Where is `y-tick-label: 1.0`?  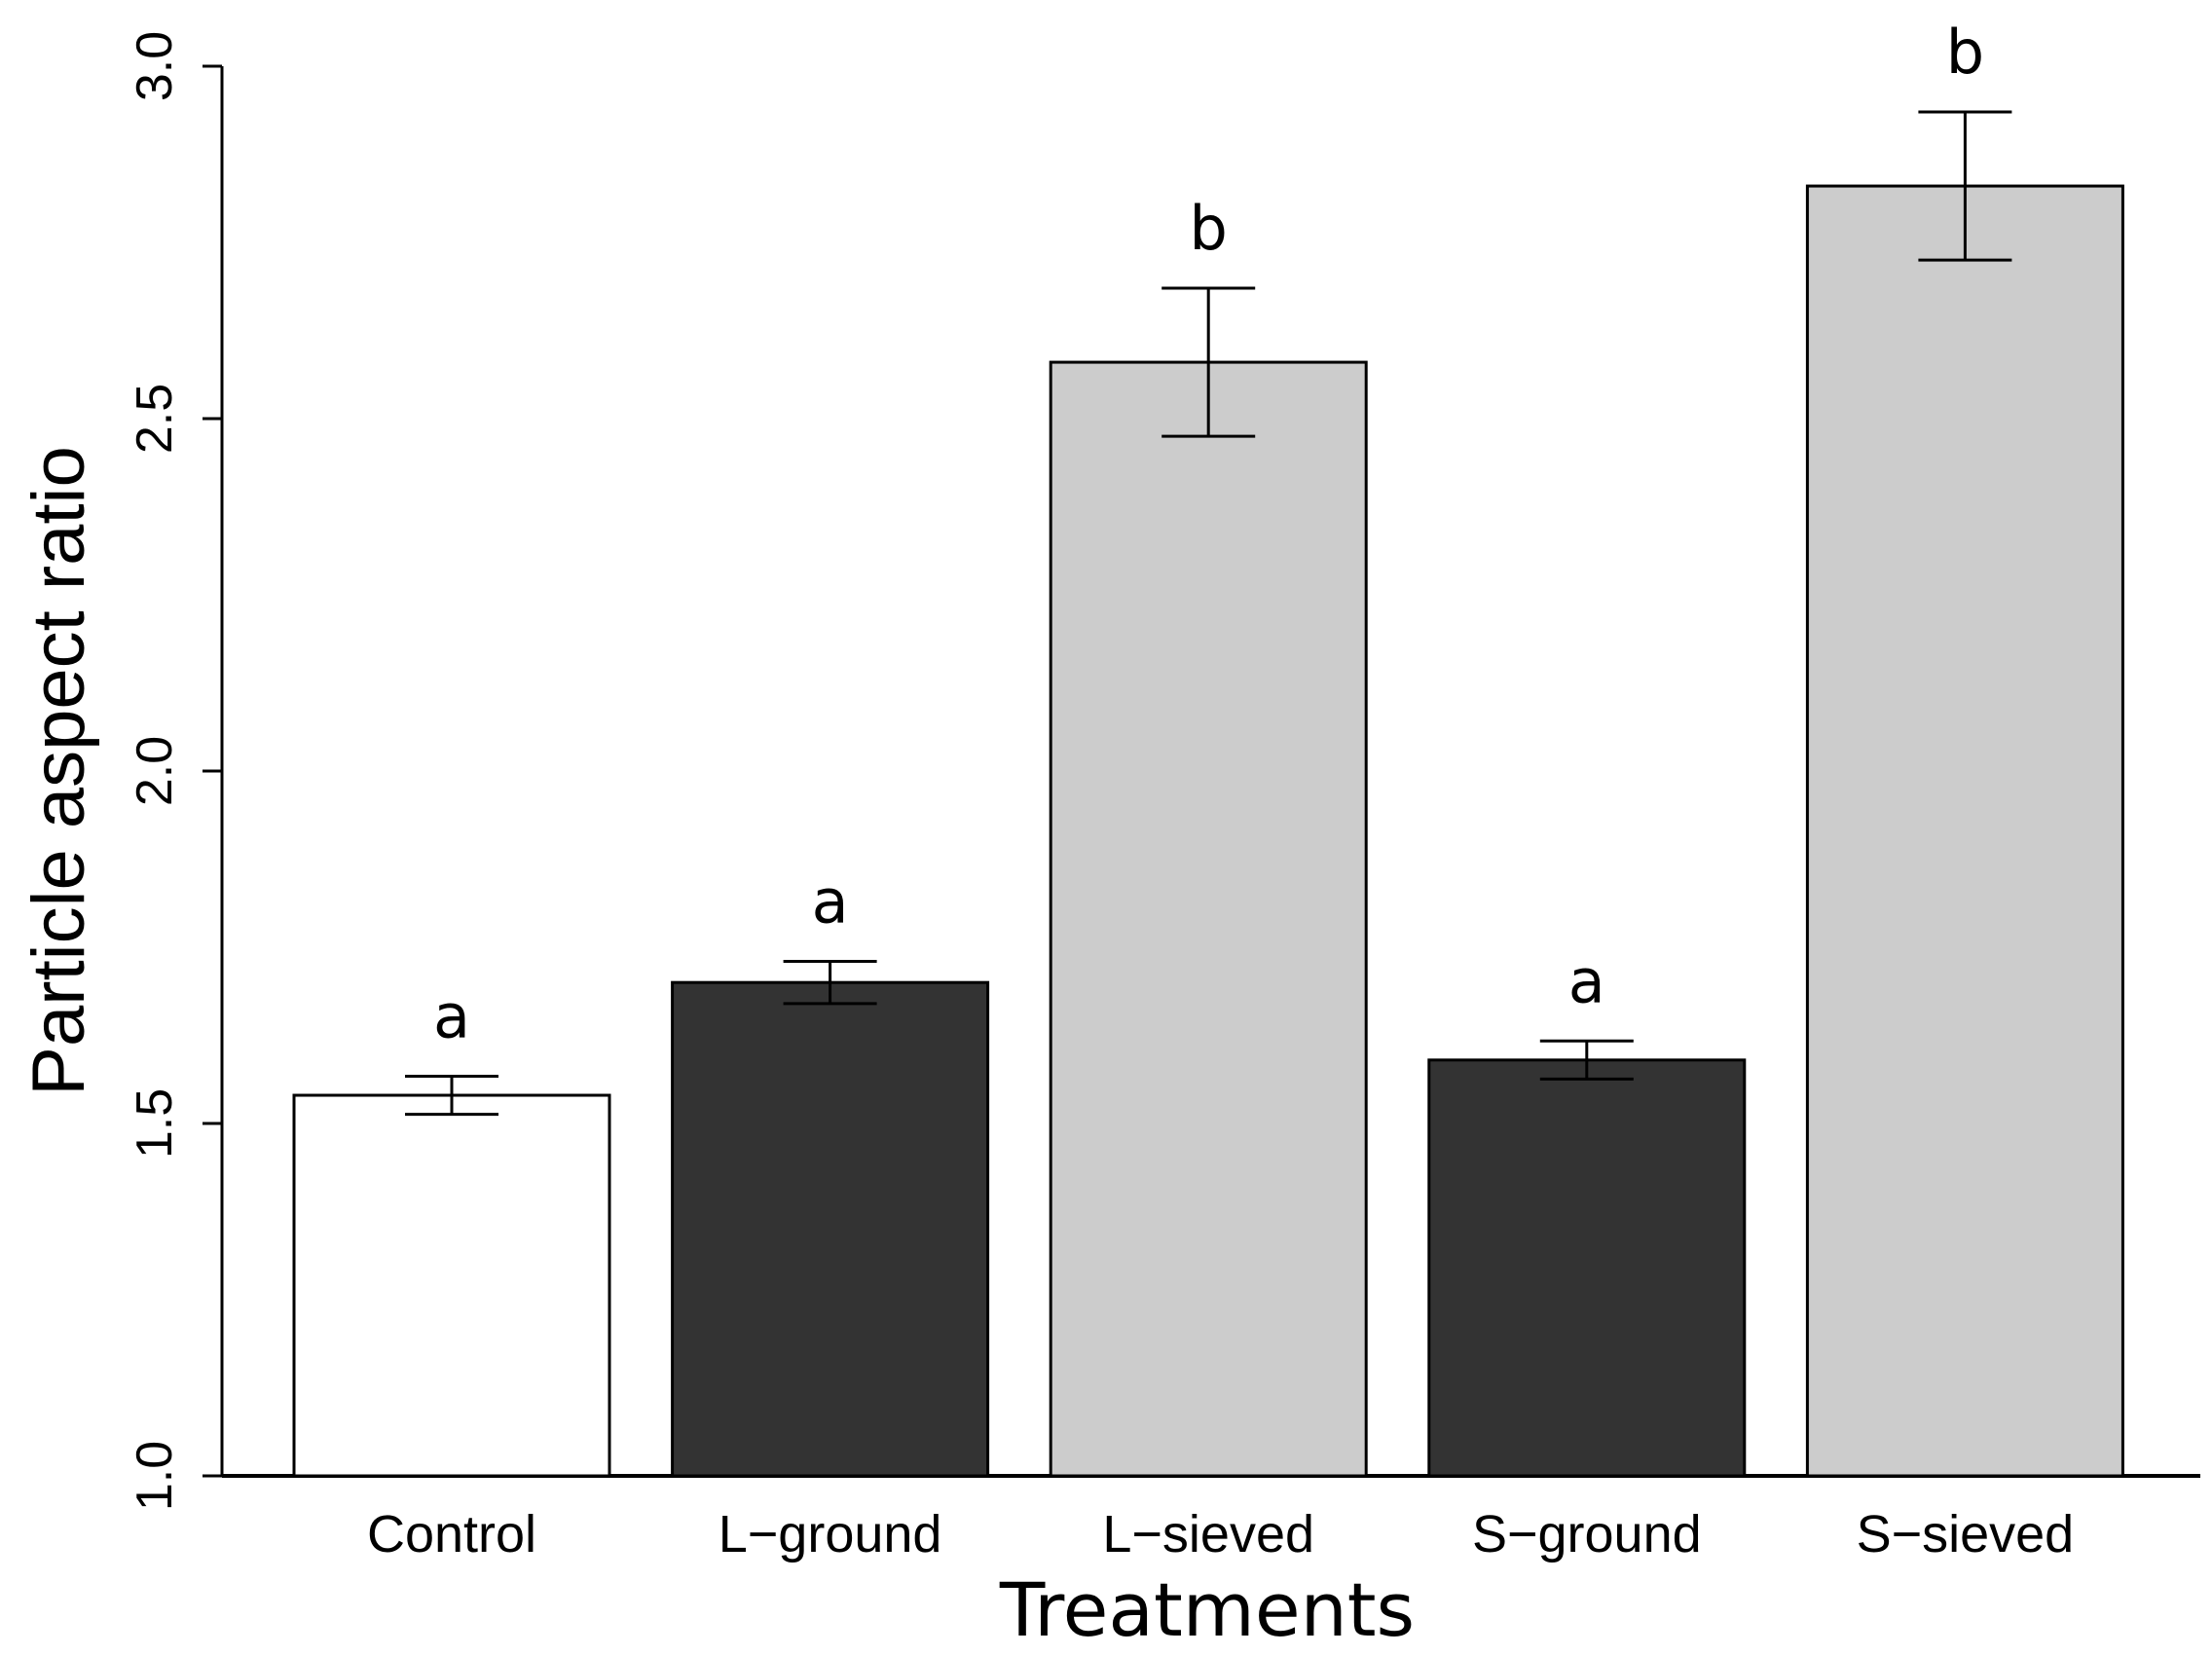
y-tick-label: 1.0 is located at coordinates (155, 1476).